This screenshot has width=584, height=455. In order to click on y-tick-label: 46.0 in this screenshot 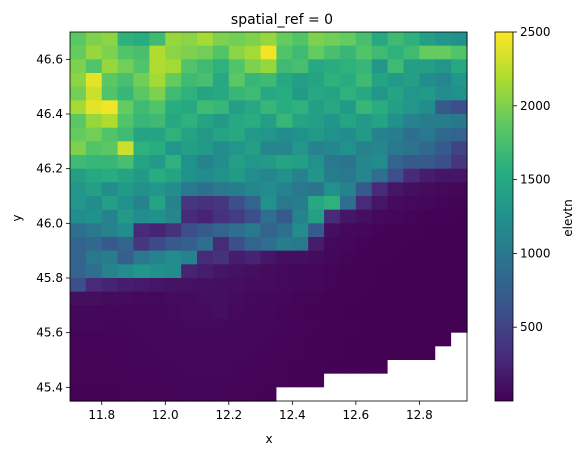, I will do `click(49, 223)`.